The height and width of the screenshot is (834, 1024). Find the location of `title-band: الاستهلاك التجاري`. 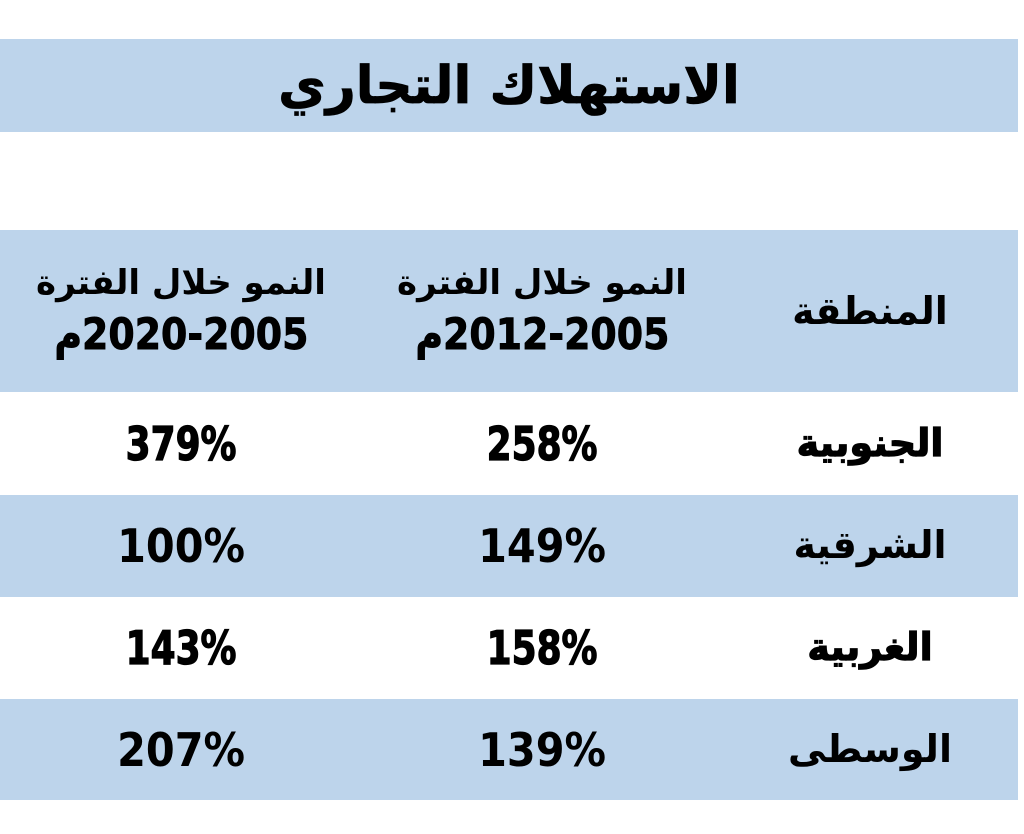

title-band: الاستهلاك التجاري is located at coordinates (509, 85).